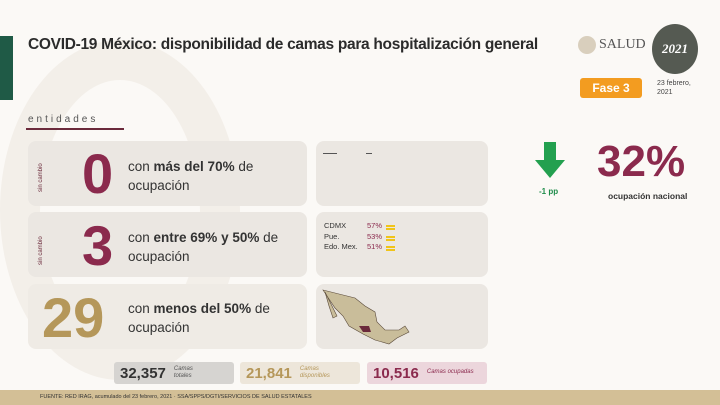  What do you see at coordinates (73, 317) in the screenshot?
I see `count-under-50: 29` at bounding box center [73, 317].